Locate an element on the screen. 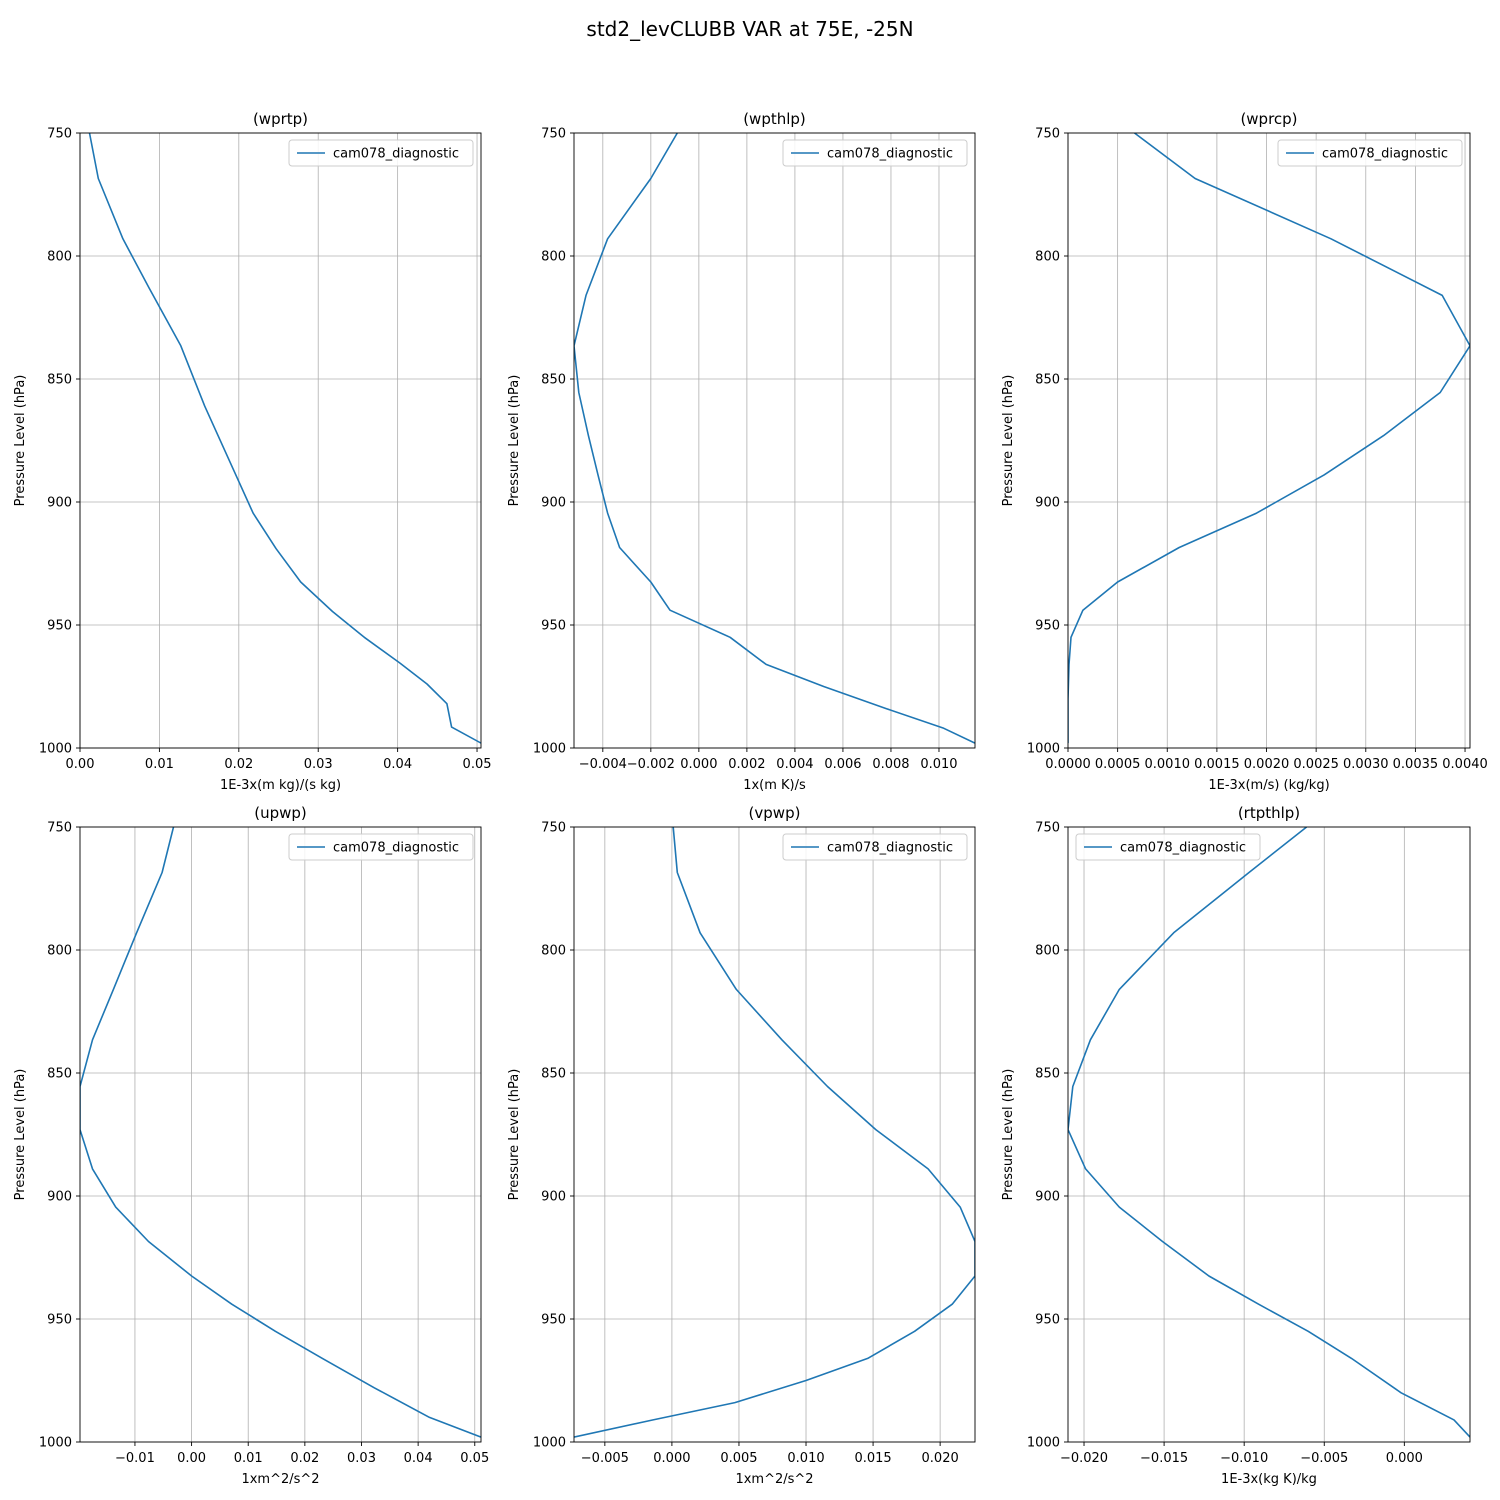 The height and width of the screenshot is (1500, 1500). x-tick-label: 0.00 is located at coordinates (80, 764).